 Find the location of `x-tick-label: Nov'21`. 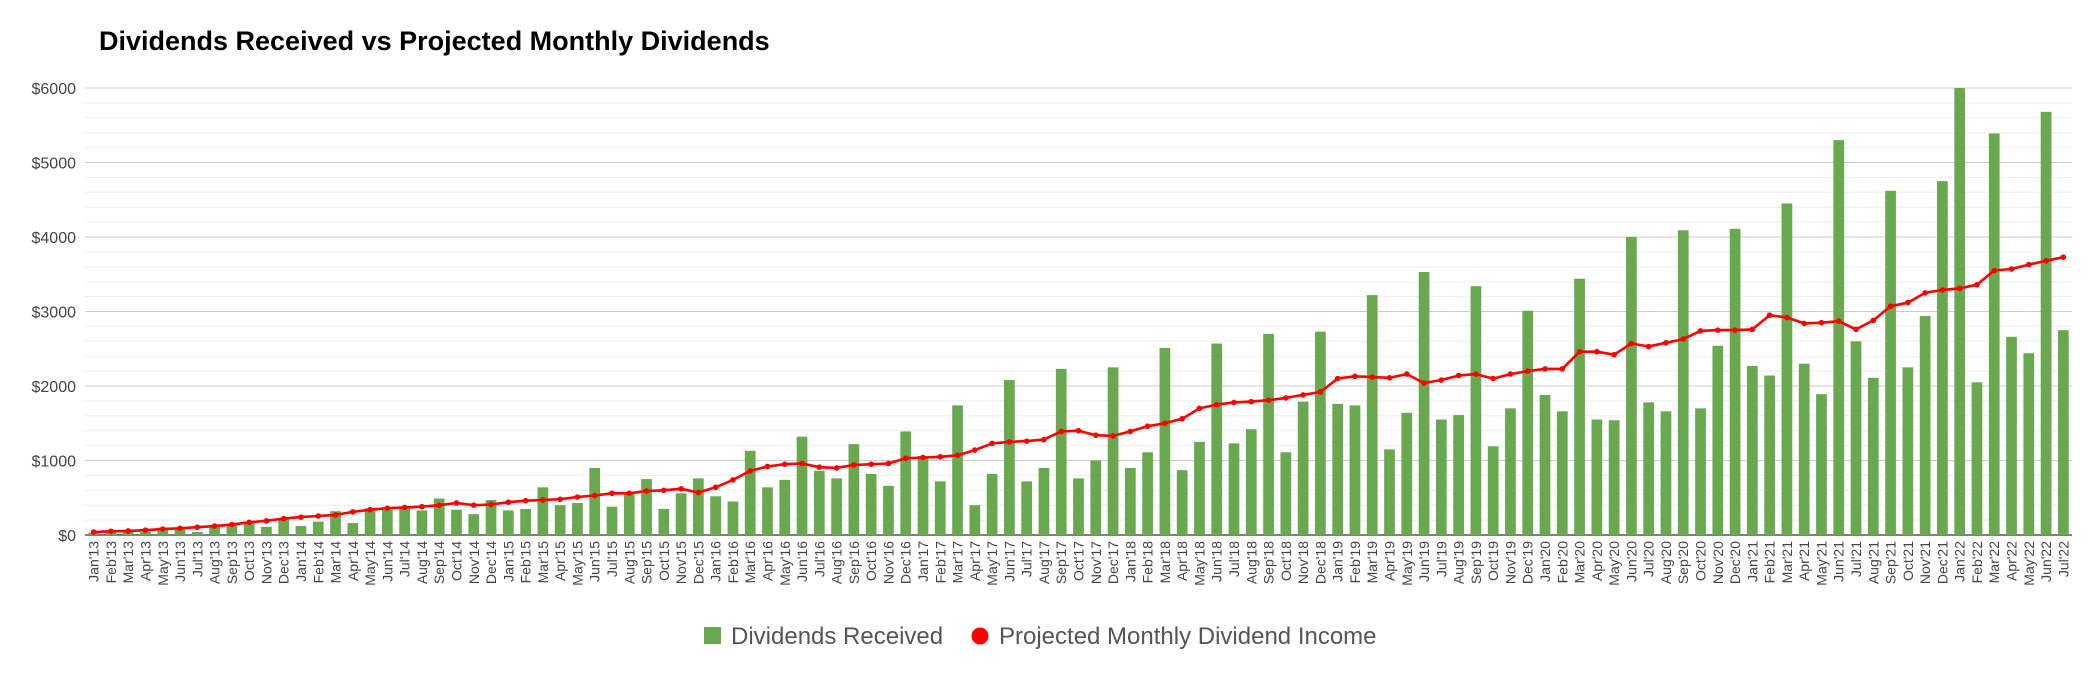

x-tick-label: Nov'21 is located at coordinates (1925, 562).